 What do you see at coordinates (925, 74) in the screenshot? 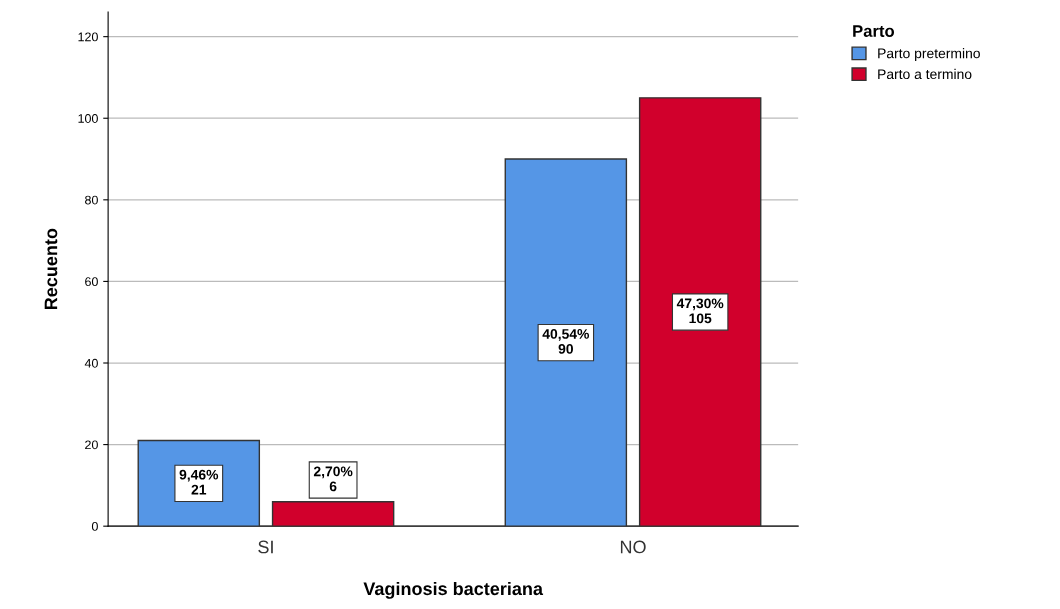
I see `legend-label: Parto a termino` at bounding box center [925, 74].